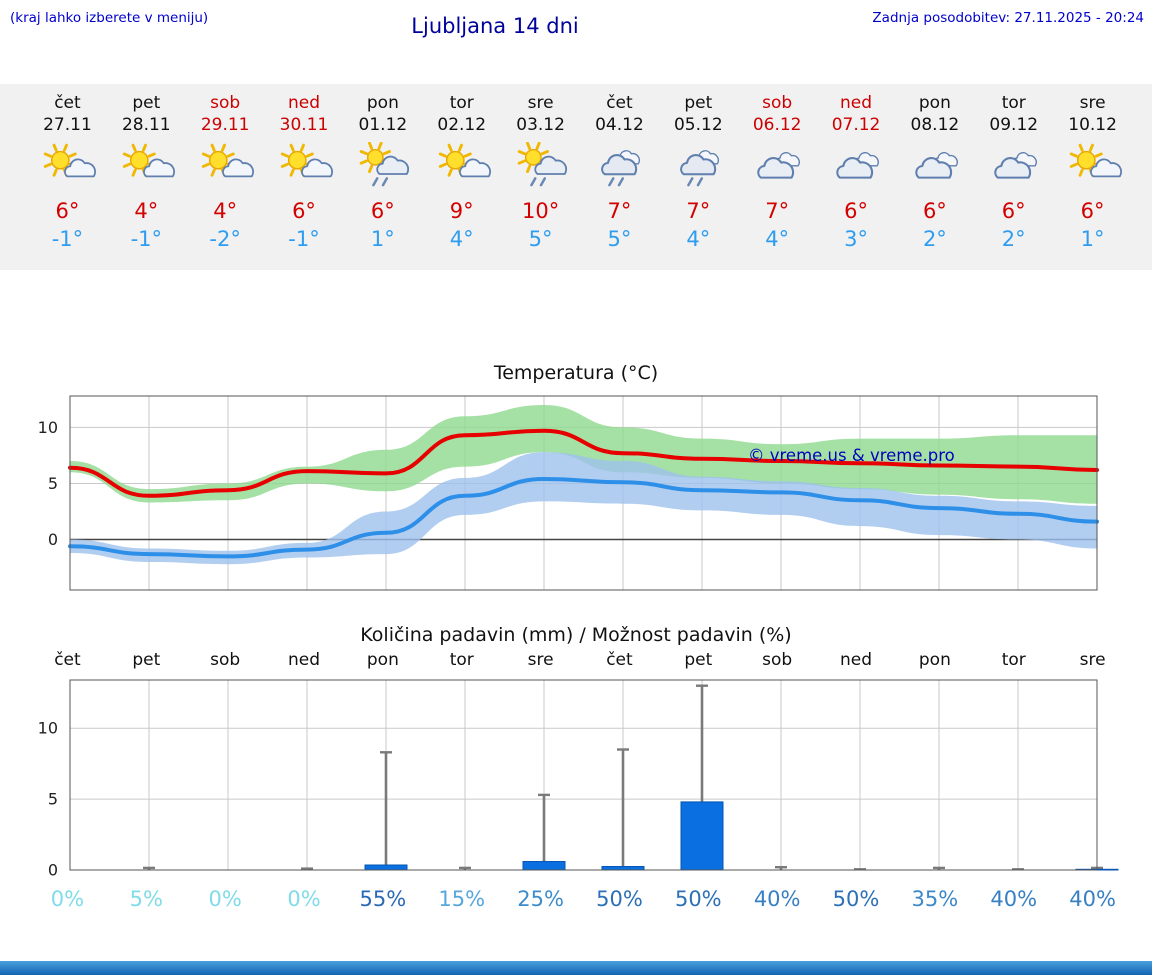 The width and height of the screenshot is (1152, 975). Describe the element at coordinates (856, 172) in the screenshot. I see `day-column-07.12: ned 07.12 6° 3°` at that location.